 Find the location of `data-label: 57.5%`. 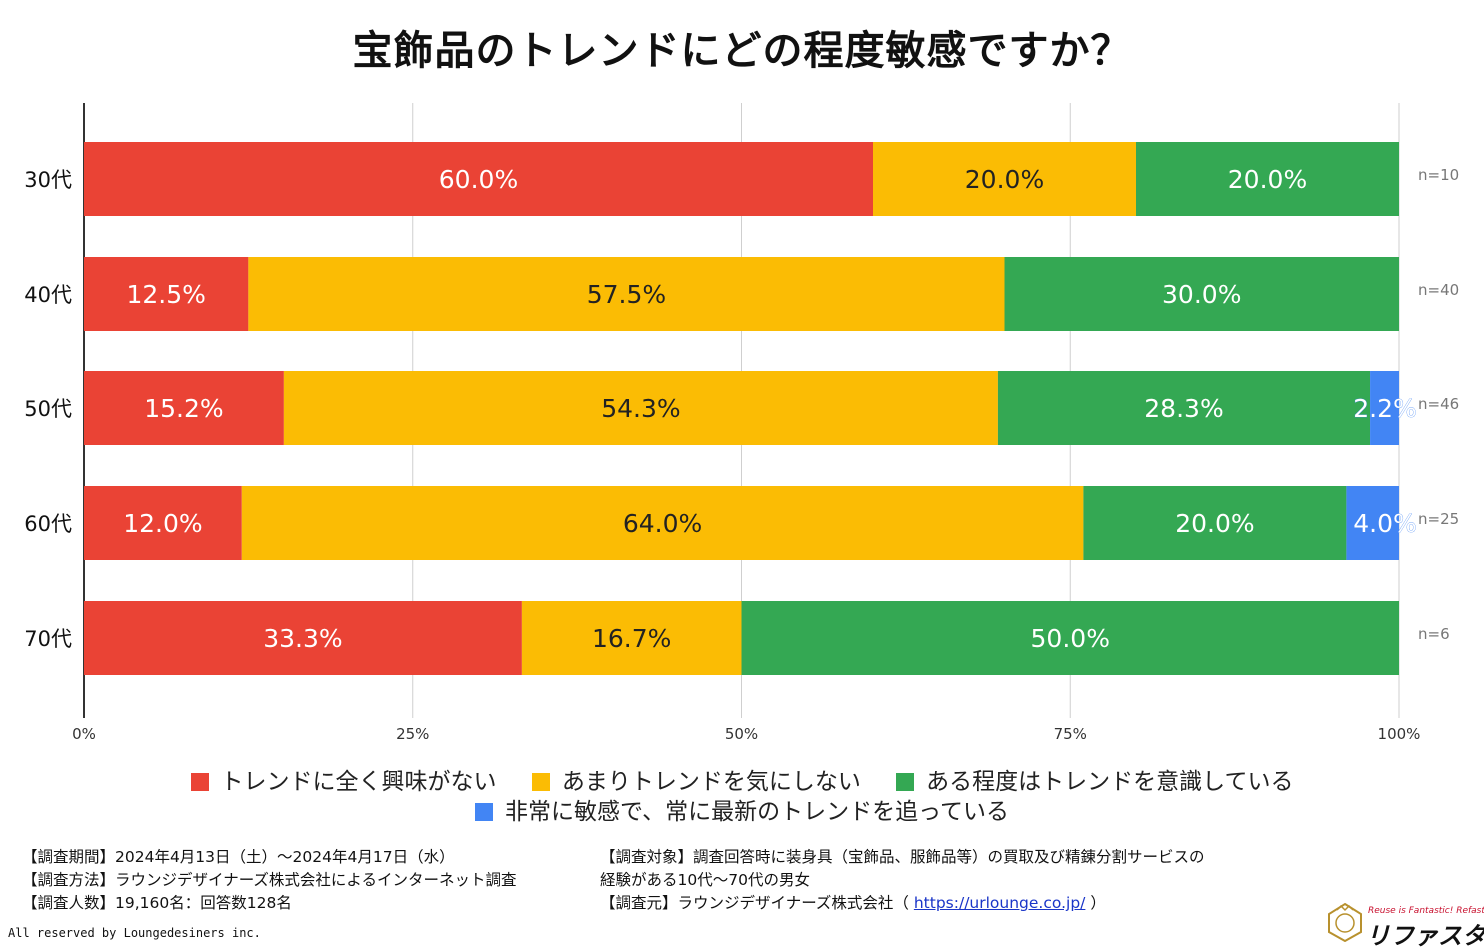

data-label: 57.5% is located at coordinates (626, 294).